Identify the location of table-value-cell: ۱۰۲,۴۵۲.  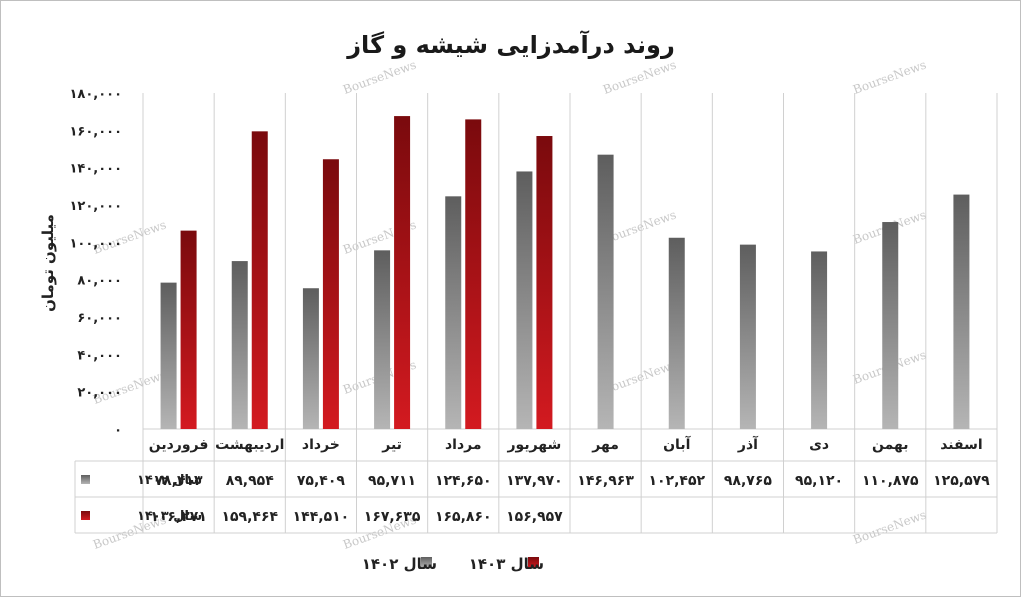
(676, 481).